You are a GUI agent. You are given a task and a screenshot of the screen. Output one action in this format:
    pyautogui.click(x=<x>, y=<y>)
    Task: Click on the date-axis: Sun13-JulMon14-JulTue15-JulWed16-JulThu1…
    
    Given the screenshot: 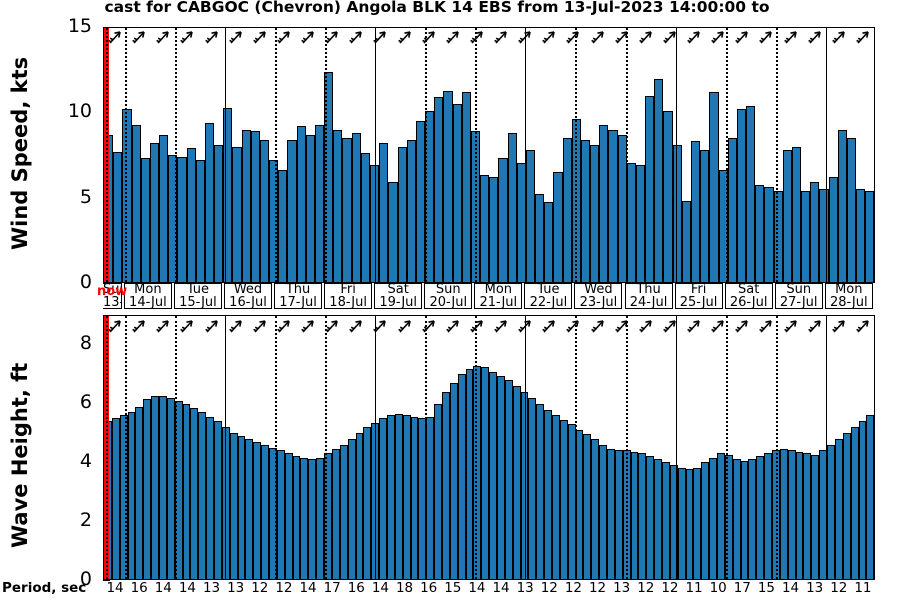 What is the action you would take?
    pyautogui.click(x=489, y=296)
    